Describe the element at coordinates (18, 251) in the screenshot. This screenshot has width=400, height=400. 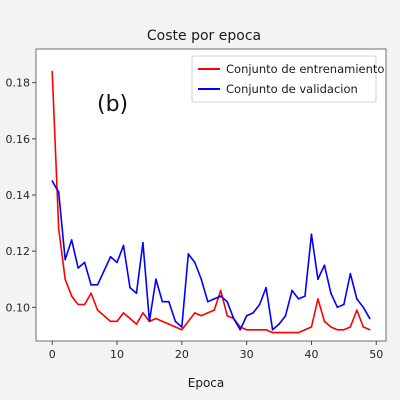
I see `y-tick-label: 0.12` at that location.